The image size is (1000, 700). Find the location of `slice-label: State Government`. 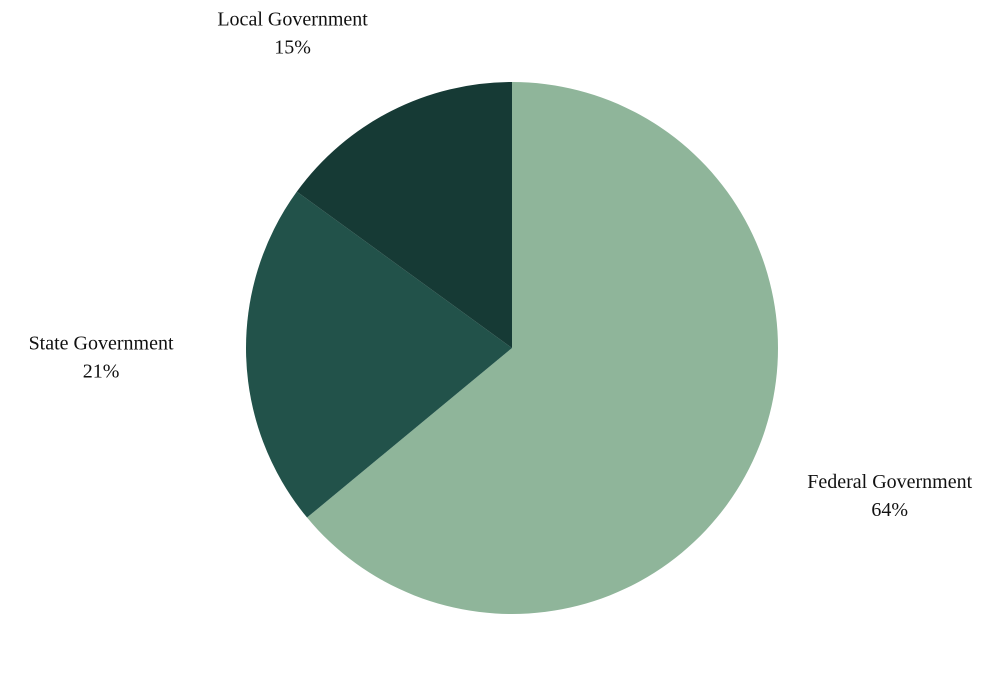

slice-label: State Government is located at coordinates (101, 344).